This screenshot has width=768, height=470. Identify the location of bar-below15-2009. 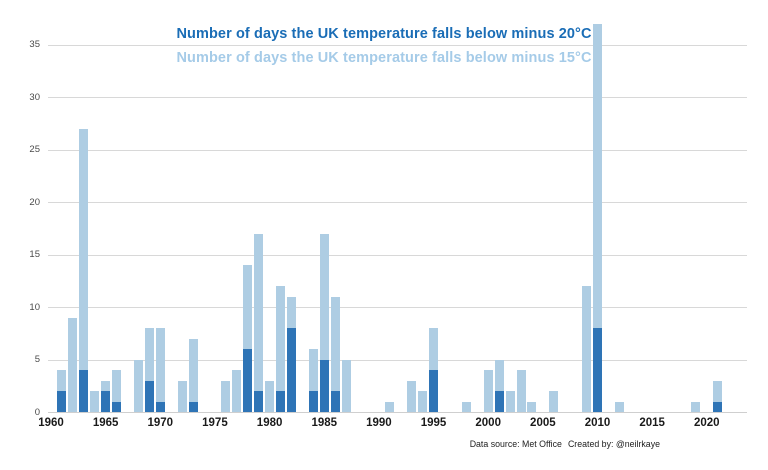
(587, 349).